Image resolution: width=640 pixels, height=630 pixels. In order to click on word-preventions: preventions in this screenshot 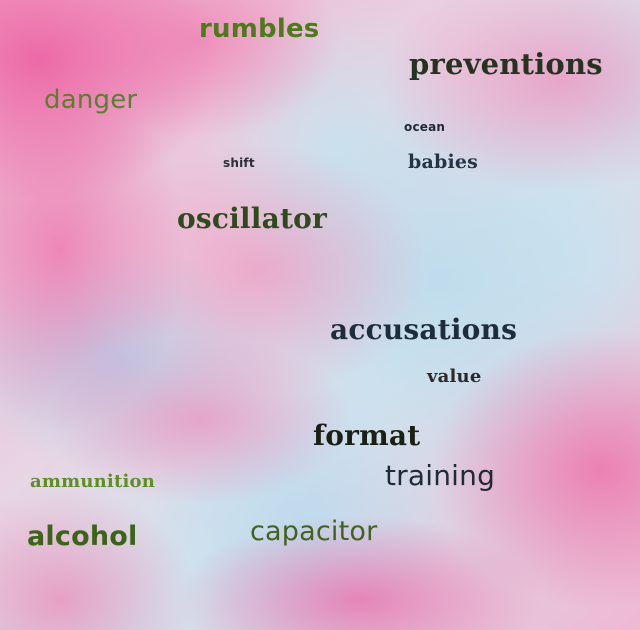, I will do `click(506, 64)`.